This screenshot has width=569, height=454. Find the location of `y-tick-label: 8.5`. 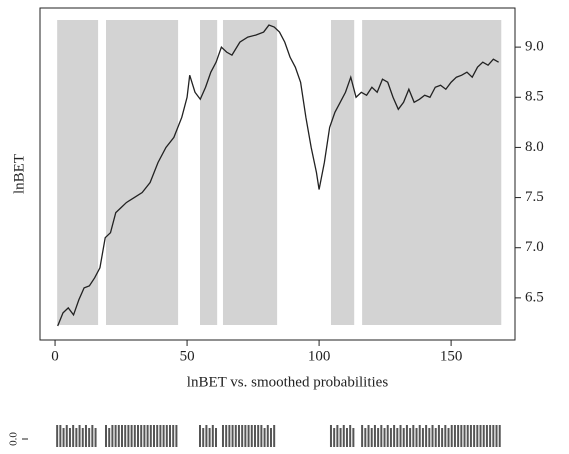

y-tick-label: 8.5 is located at coordinates (534, 97).